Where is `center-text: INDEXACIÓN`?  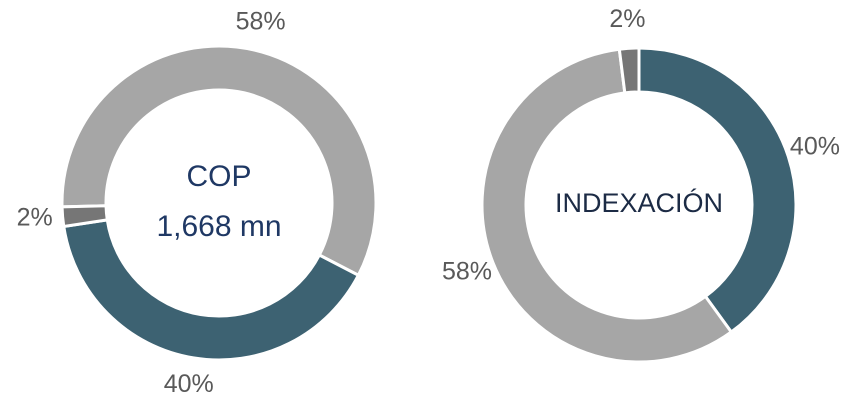
center-text: INDEXACIÓN is located at coordinates (639, 202).